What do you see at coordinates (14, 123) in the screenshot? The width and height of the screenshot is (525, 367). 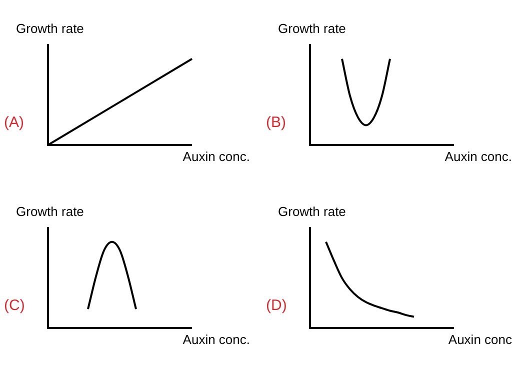 I see `annotation: (A)` at bounding box center [14, 123].